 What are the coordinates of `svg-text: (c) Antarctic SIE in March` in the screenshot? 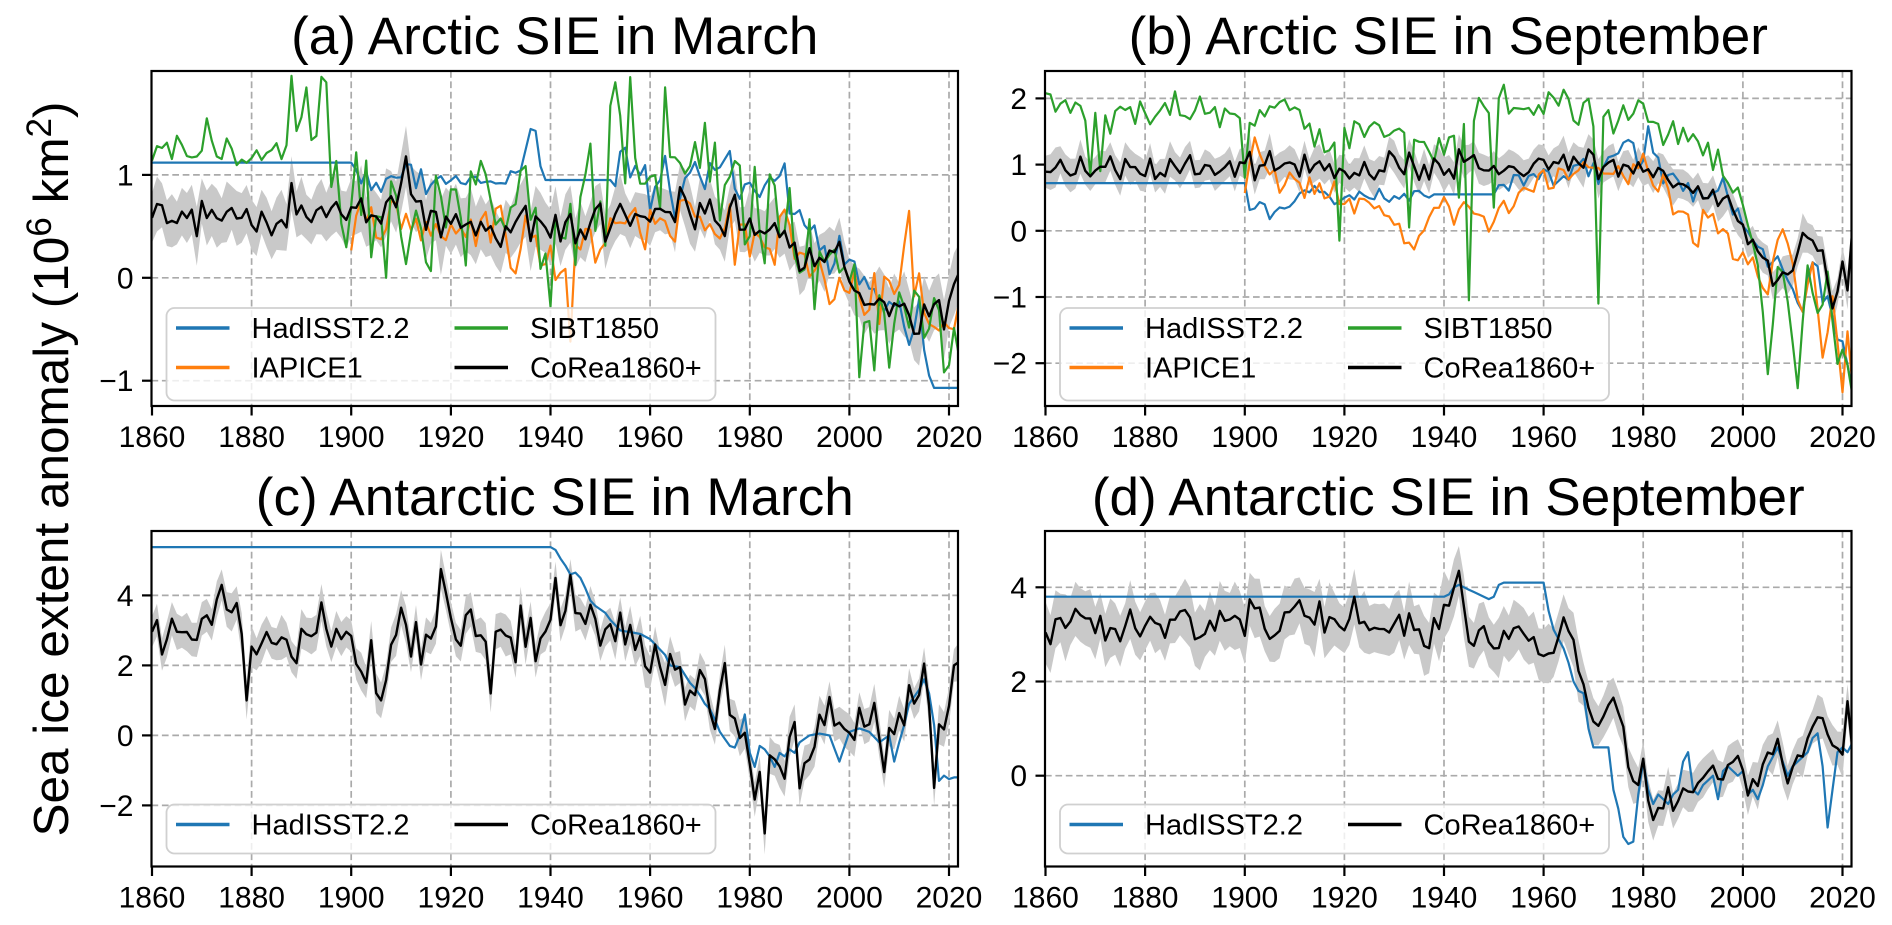 It's located at (555, 497).